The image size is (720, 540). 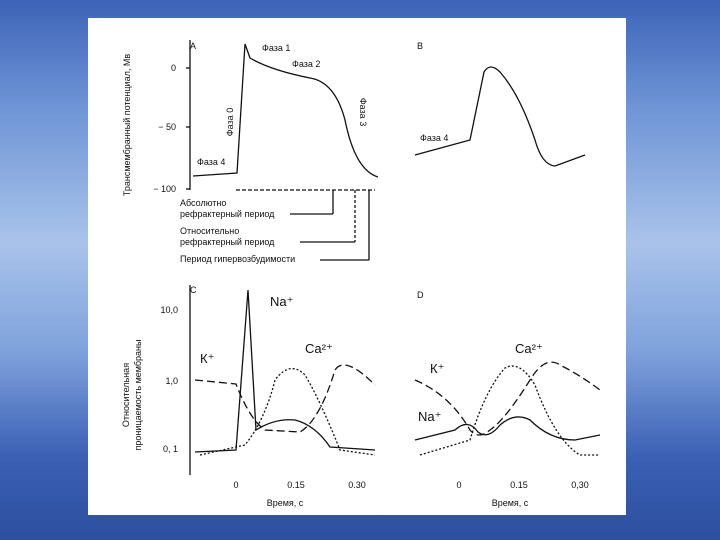 What do you see at coordinates (164, 189) in the screenshot?
I see `tick-label: − 100` at bounding box center [164, 189].